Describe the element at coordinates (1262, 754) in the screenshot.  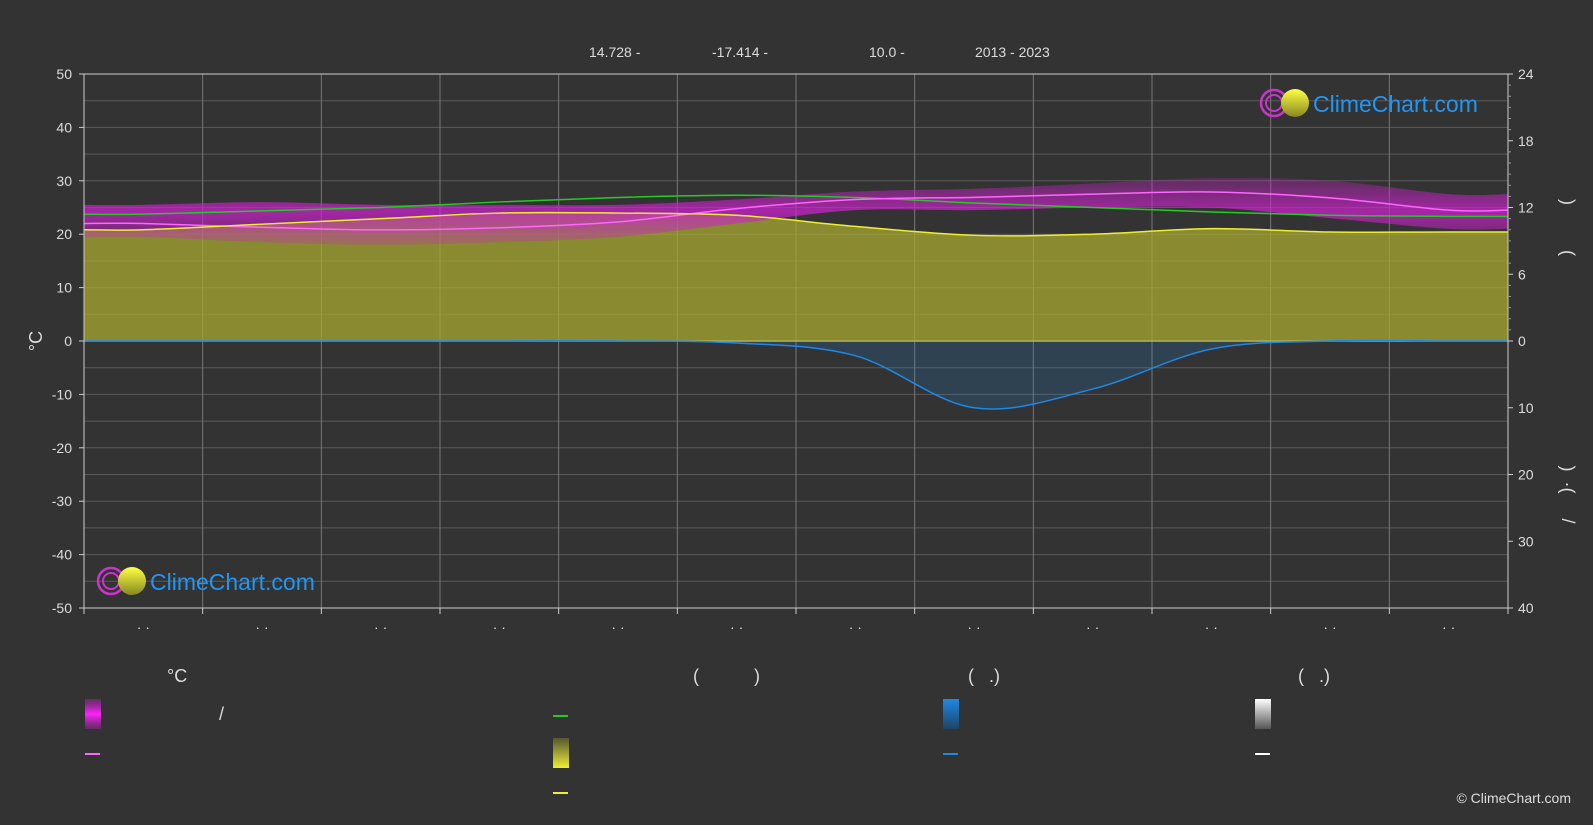
I see `legend-snow-line` at that location.